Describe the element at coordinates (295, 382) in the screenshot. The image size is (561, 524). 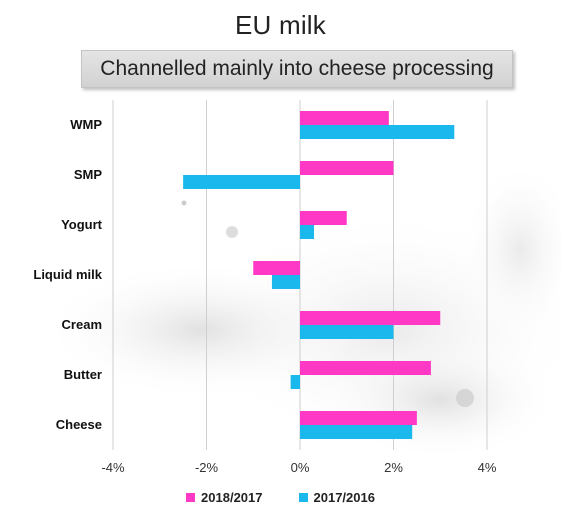
I see `bar-series-2-butter` at that location.